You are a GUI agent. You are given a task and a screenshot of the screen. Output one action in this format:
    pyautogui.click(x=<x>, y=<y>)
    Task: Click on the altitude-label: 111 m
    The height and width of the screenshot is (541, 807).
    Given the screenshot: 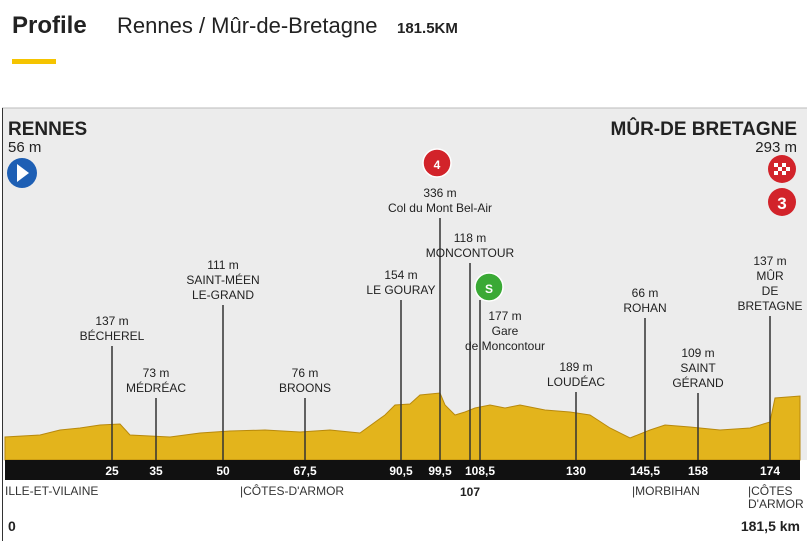 What is the action you would take?
    pyautogui.click(x=223, y=265)
    